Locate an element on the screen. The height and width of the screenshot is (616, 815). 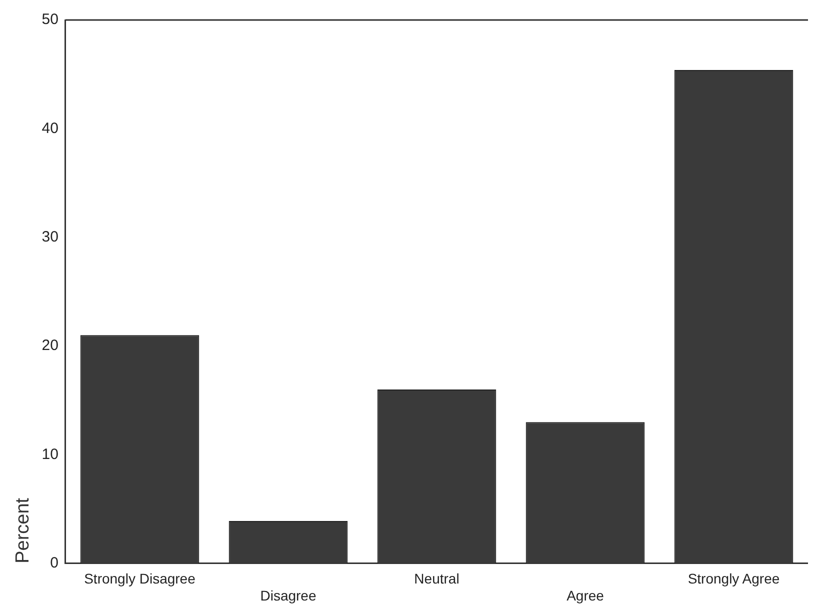
x-tick-label: Agree is located at coordinates (585, 595).